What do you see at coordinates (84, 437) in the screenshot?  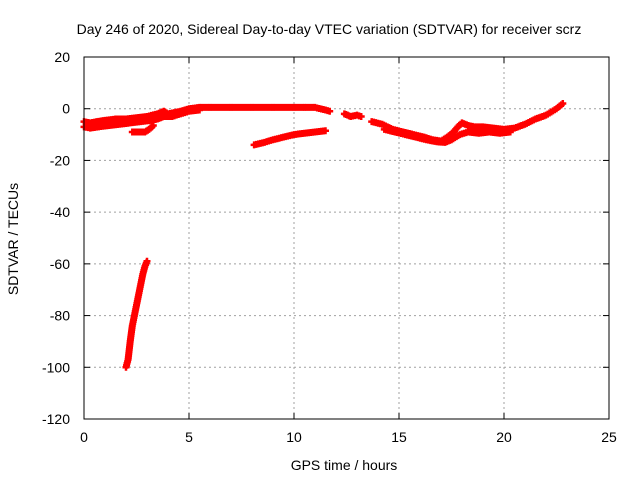 I see `x-tick-label: 0` at bounding box center [84, 437].